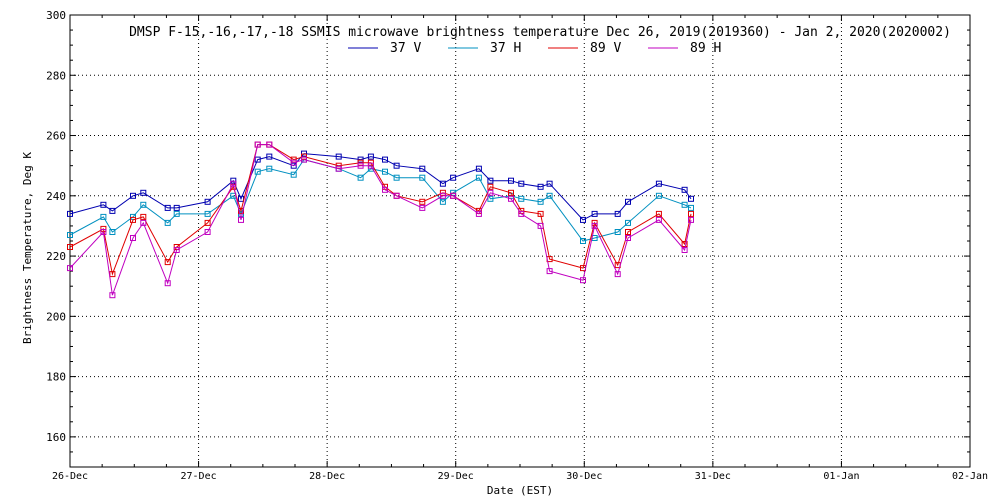 The width and height of the screenshot is (1000, 500). I want to click on y-tick-label: 240, so click(56, 196).